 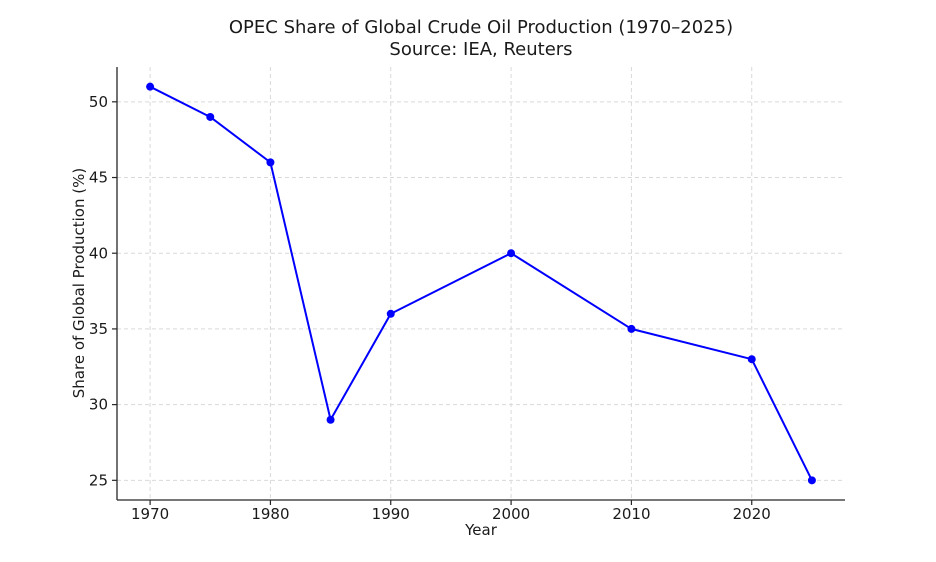 What do you see at coordinates (98, 102) in the screenshot?
I see `y-tick-label: 50` at bounding box center [98, 102].